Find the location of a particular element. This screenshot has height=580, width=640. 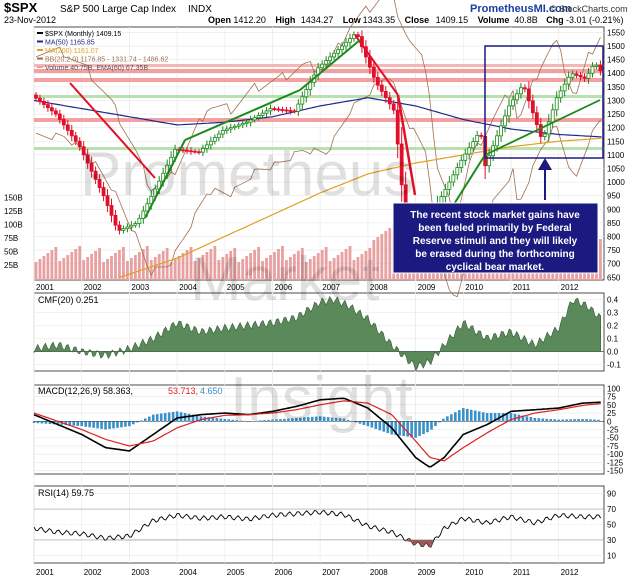

volume-tick-label: 150B is located at coordinates (13, 198).